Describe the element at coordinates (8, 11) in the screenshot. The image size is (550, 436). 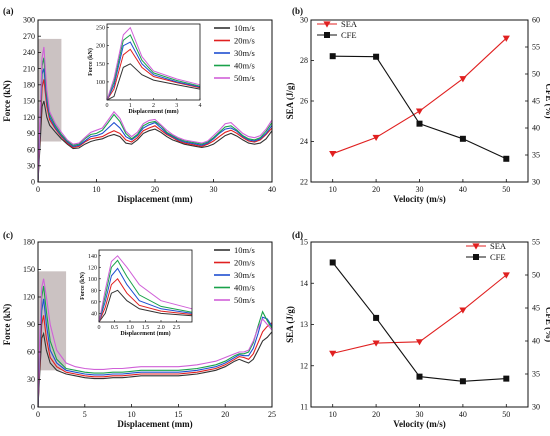
I see `panel-label: (a)` at that location.